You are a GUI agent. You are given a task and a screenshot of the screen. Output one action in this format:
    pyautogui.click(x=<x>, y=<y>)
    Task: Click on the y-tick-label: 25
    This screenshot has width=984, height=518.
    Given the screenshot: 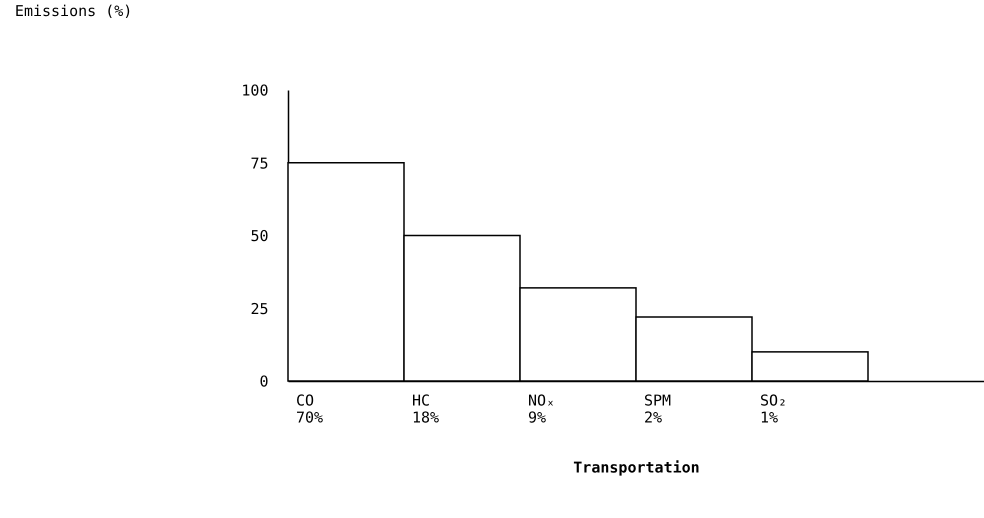 What is the action you would take?
    pyautogui.click(x=259, y=309)
    